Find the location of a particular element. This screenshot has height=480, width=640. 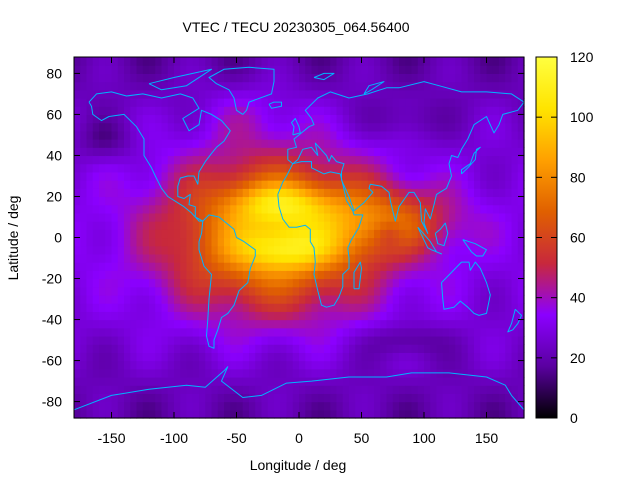

x-tick-label: 0 is located at coordinates (299, 438).